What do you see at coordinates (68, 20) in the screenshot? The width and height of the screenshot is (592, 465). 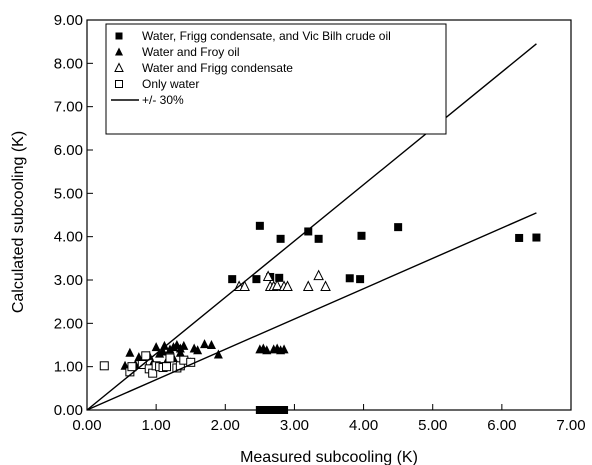 I see `y-tick-label: 9.00` at bounding box center [68, 20].